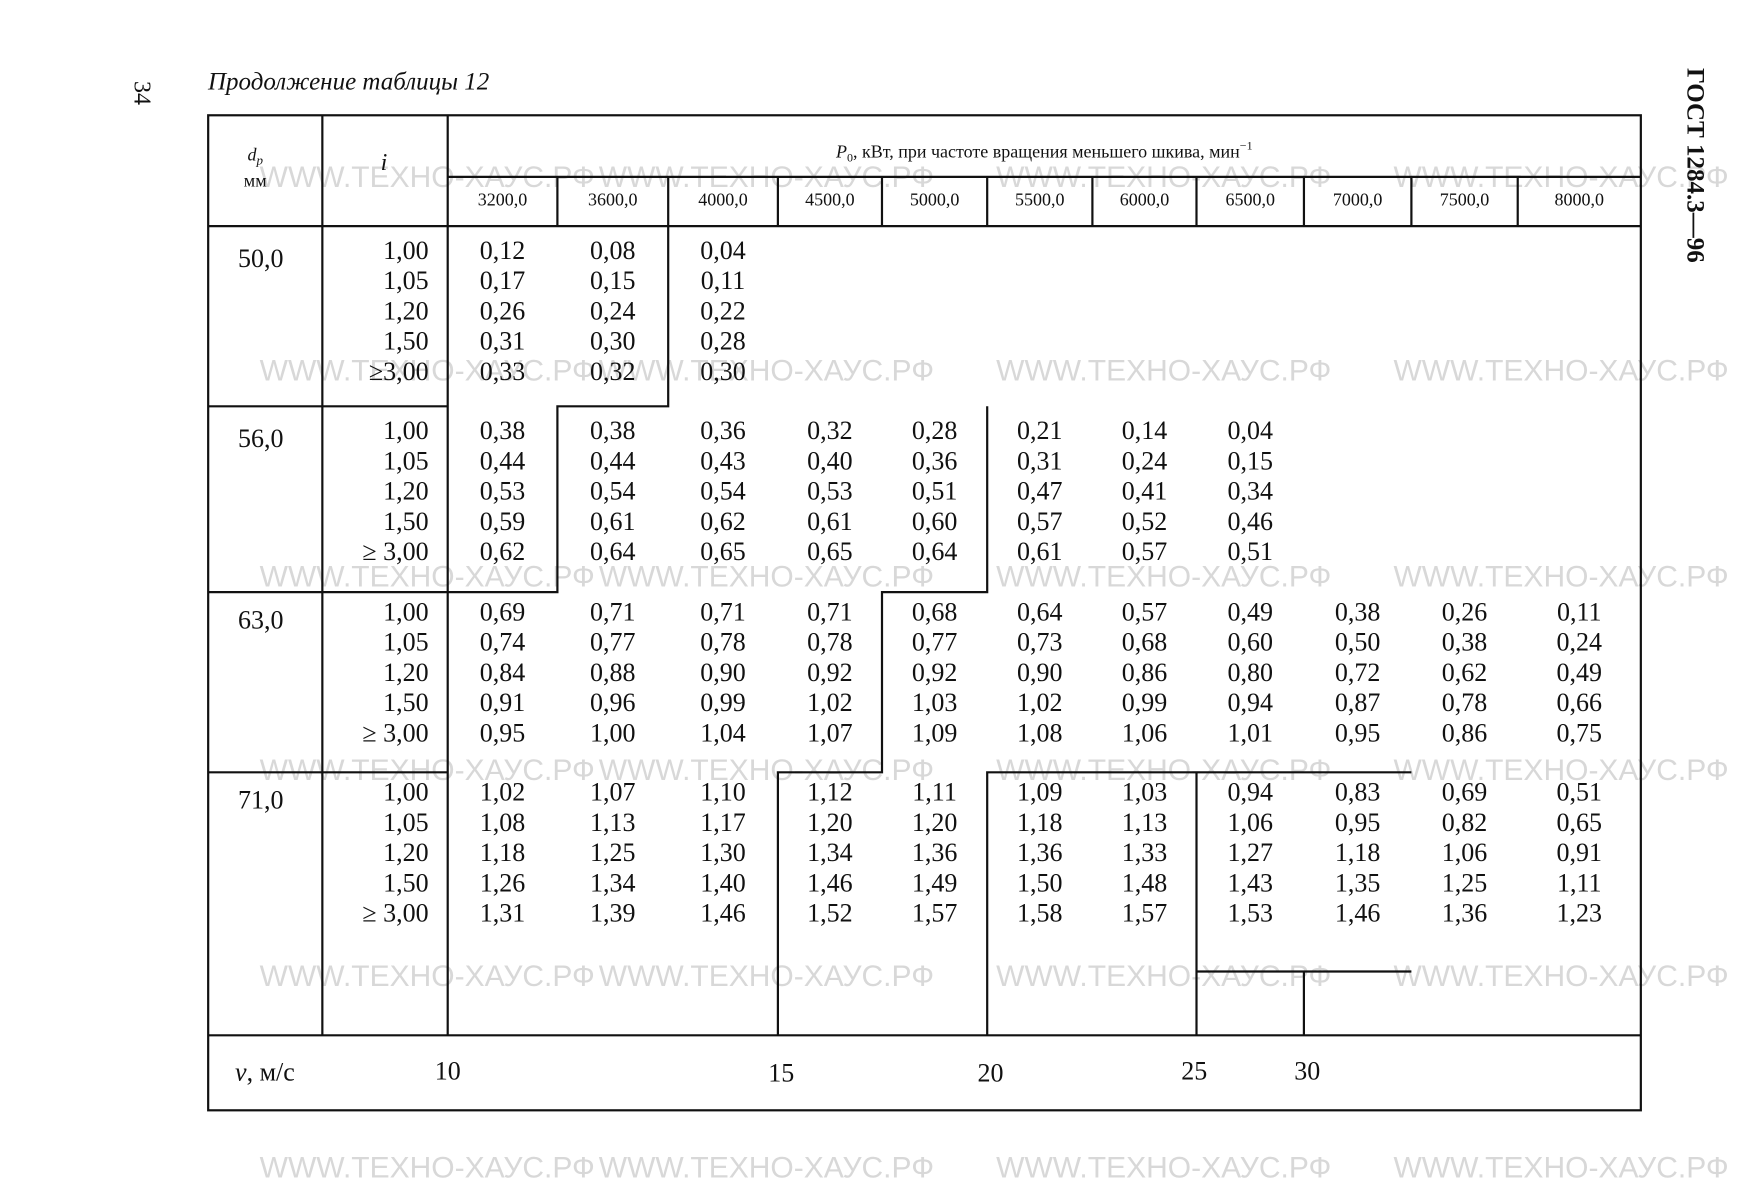 The height and width of the screenshot is (1189, 1755). What do you see at coordinates (261, 438) in the screenshot?
I see `d-value: 56,0` at bounding box center [261, 438].